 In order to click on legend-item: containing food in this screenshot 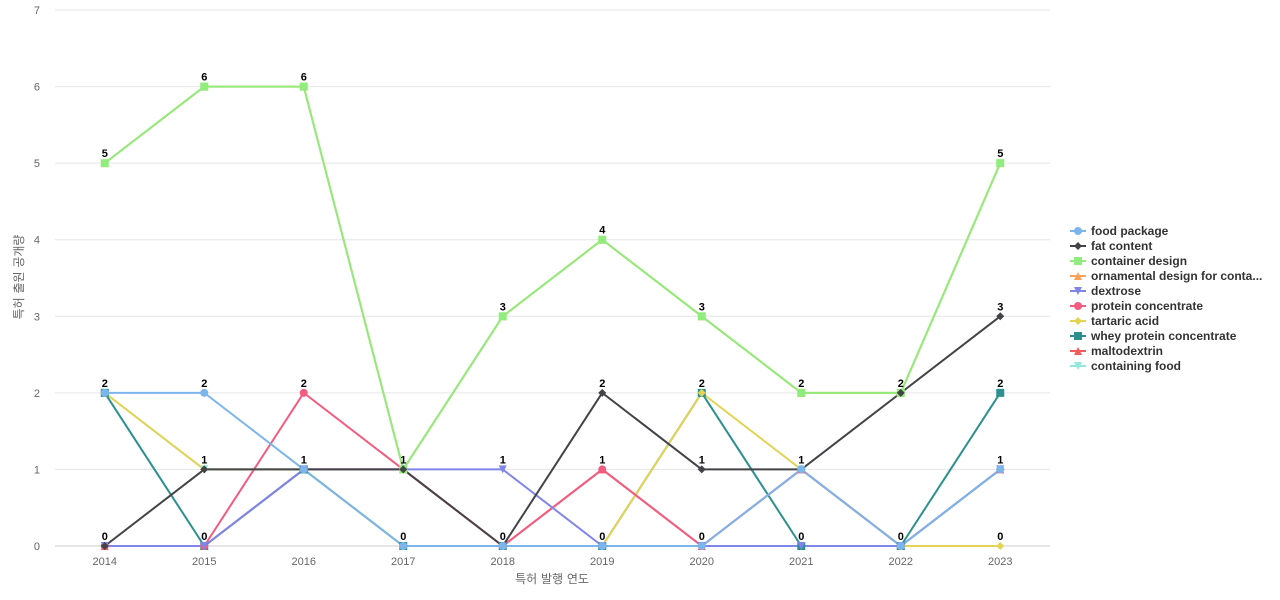, I will do `click(1175, 365)`.